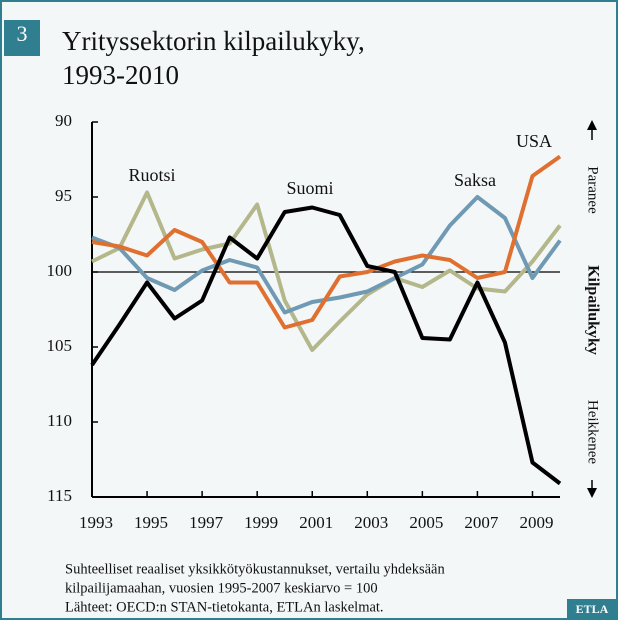 This screenshot has height=625, width=619. What do you see at coordinates (426, 522) in the screenshot?
I see `x-tick-label: 2005` at bounding box center [426, 522].